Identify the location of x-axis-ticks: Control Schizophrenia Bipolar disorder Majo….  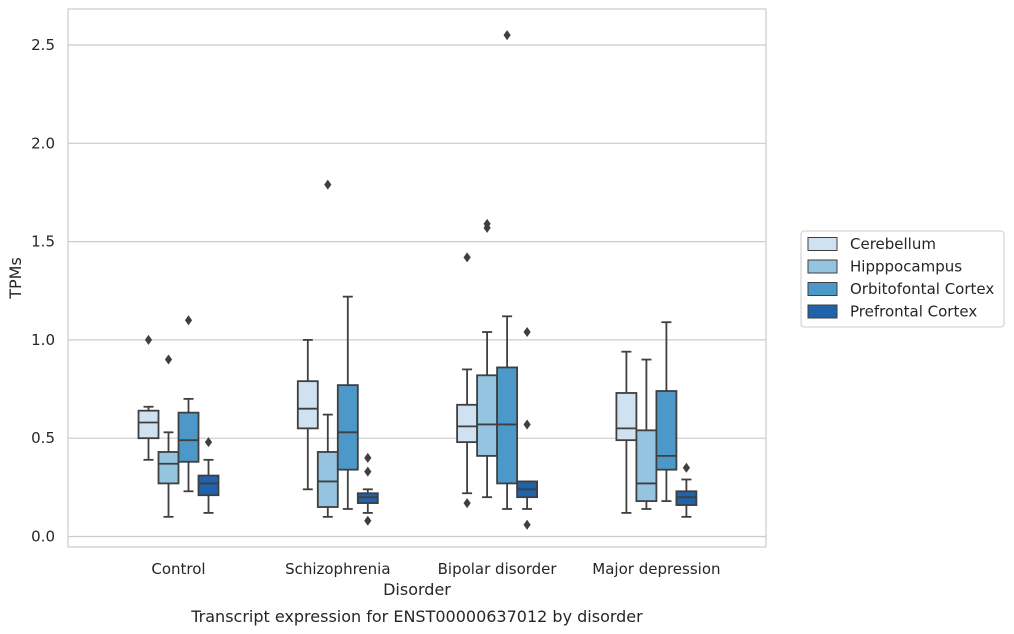
(435, 569).